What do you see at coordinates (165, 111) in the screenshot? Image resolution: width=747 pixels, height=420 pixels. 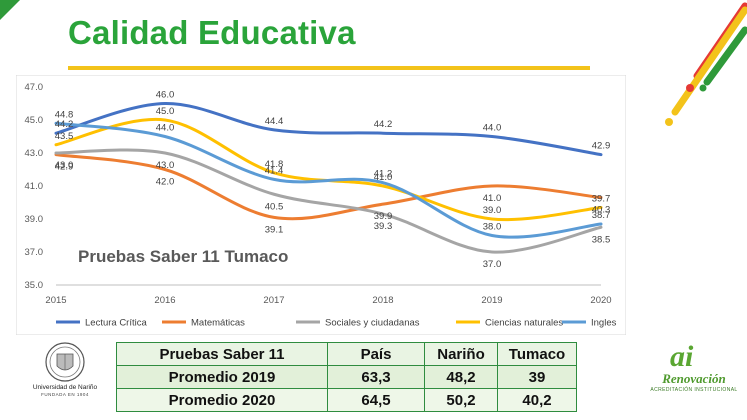 I see `data-label: 45.0` at bounding box center [165, 111].